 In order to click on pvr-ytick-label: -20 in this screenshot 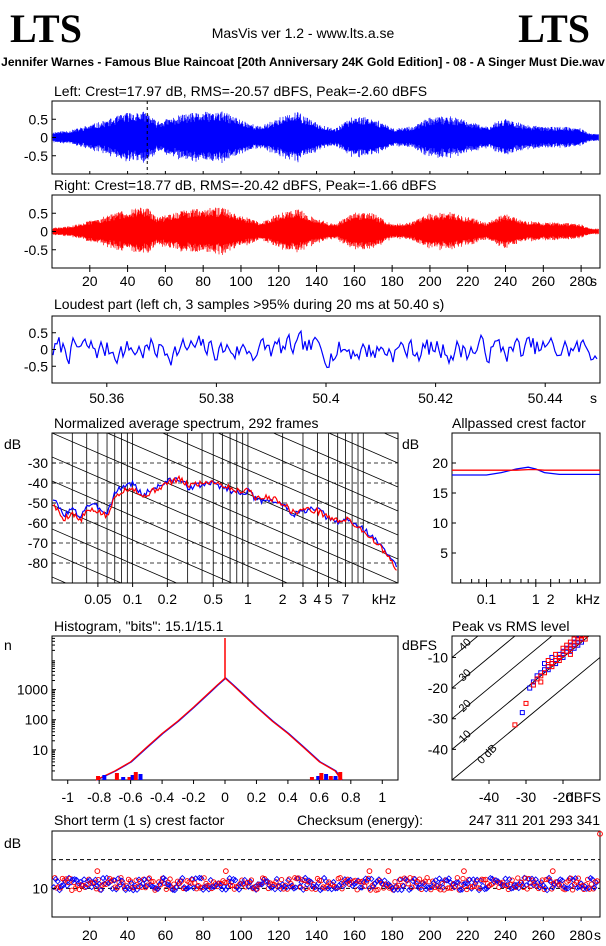, I will do `click(438, 688)`.